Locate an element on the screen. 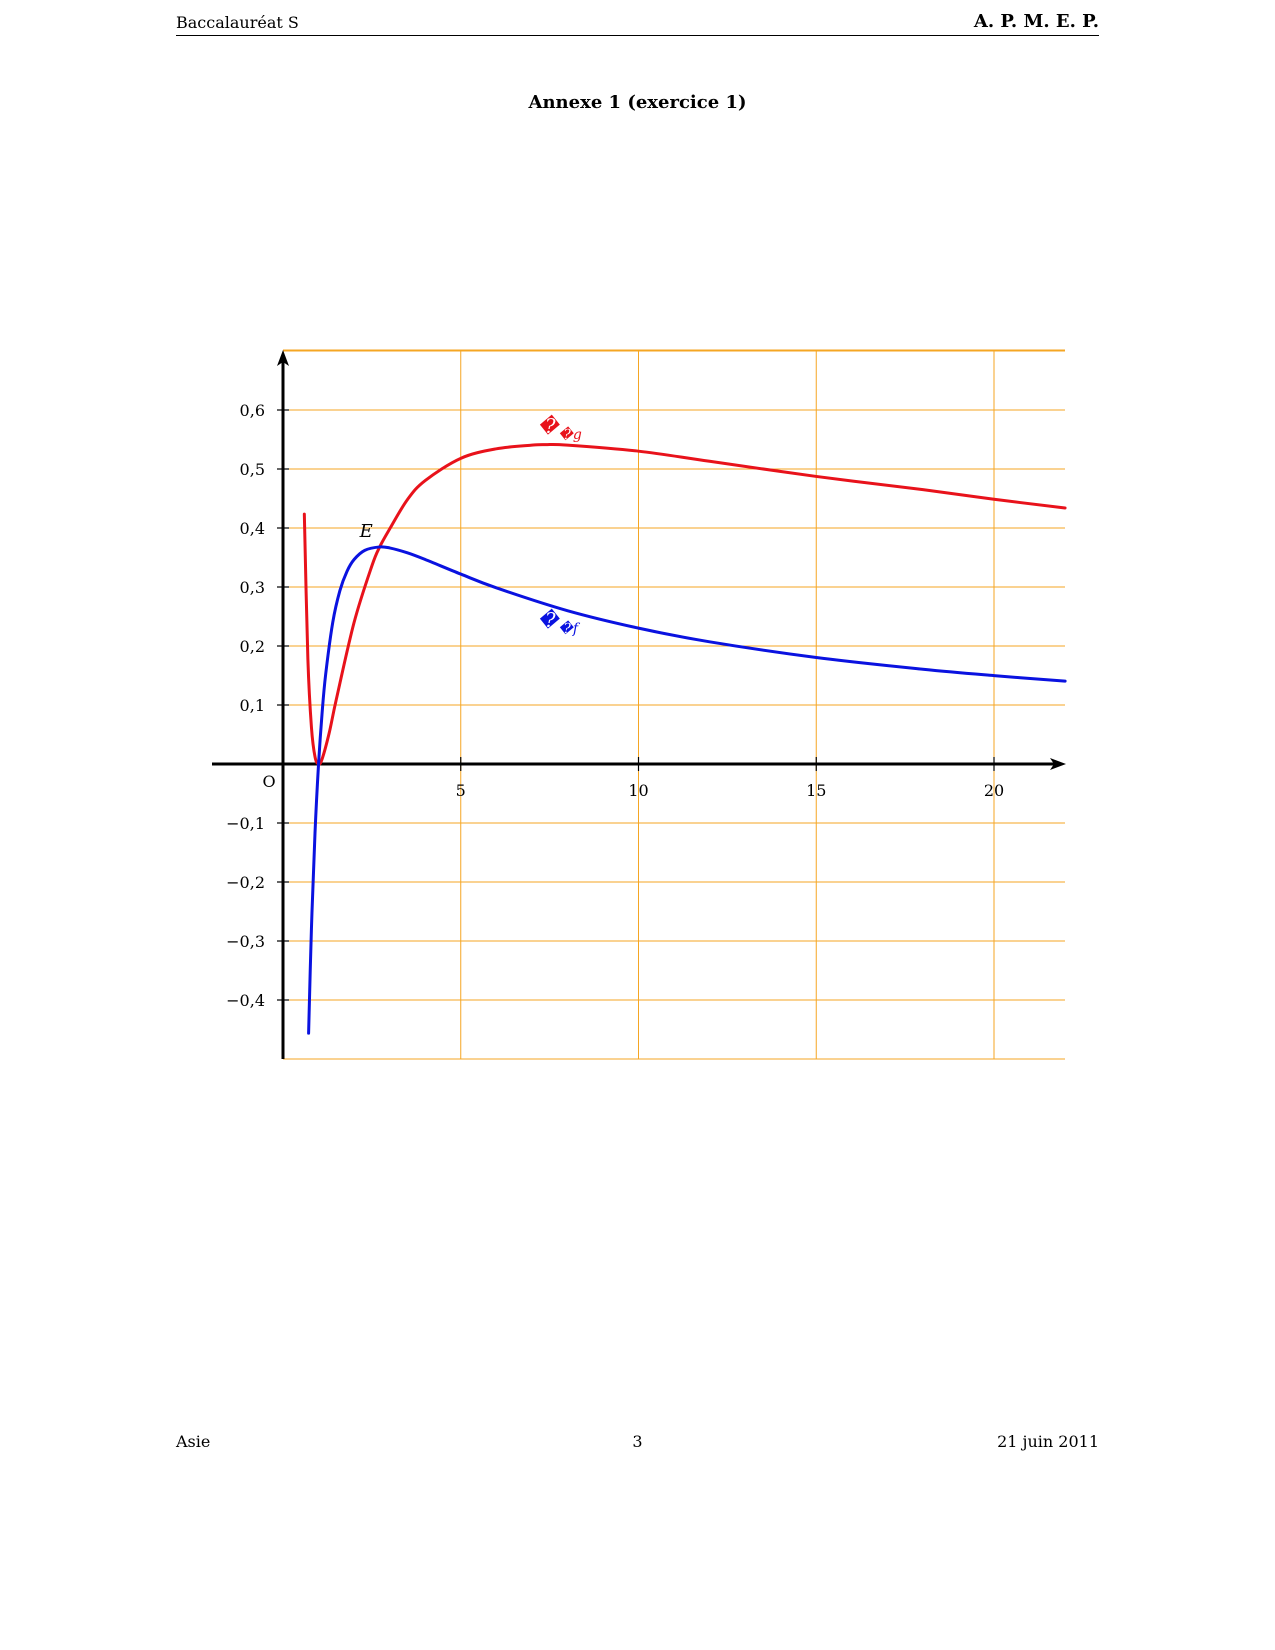 This screenshot has width=1275, height=1650. footer-date: 21 juin 2011 is located at coordinates (1048, 1441).